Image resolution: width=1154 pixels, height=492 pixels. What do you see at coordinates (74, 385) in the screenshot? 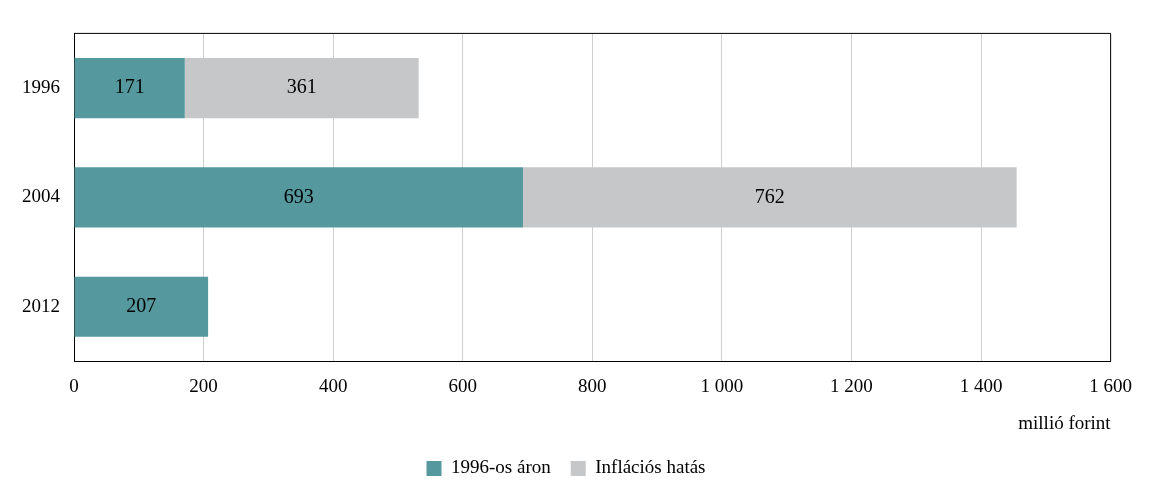
I see `x-tick-label: 0` at bounding box center [74, 385].